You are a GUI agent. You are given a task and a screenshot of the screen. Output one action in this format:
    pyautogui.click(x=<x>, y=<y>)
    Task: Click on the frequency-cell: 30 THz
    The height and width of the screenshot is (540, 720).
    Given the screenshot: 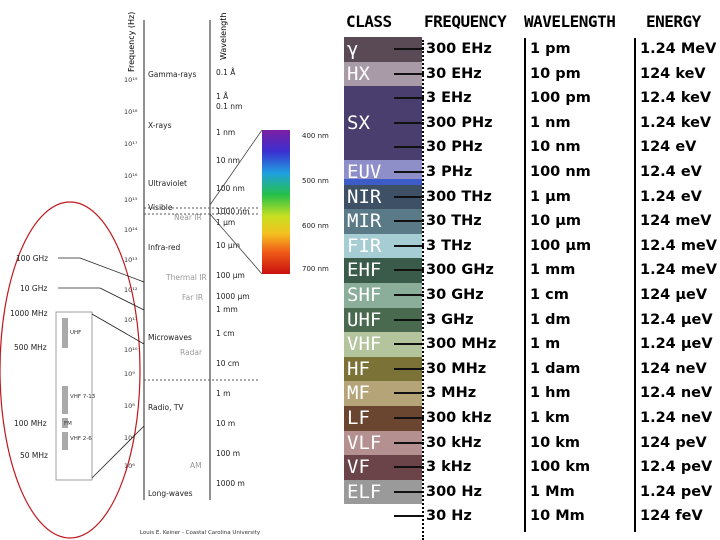 What is the action you would take?
    pyautogui.click(x=454, y=221)
    